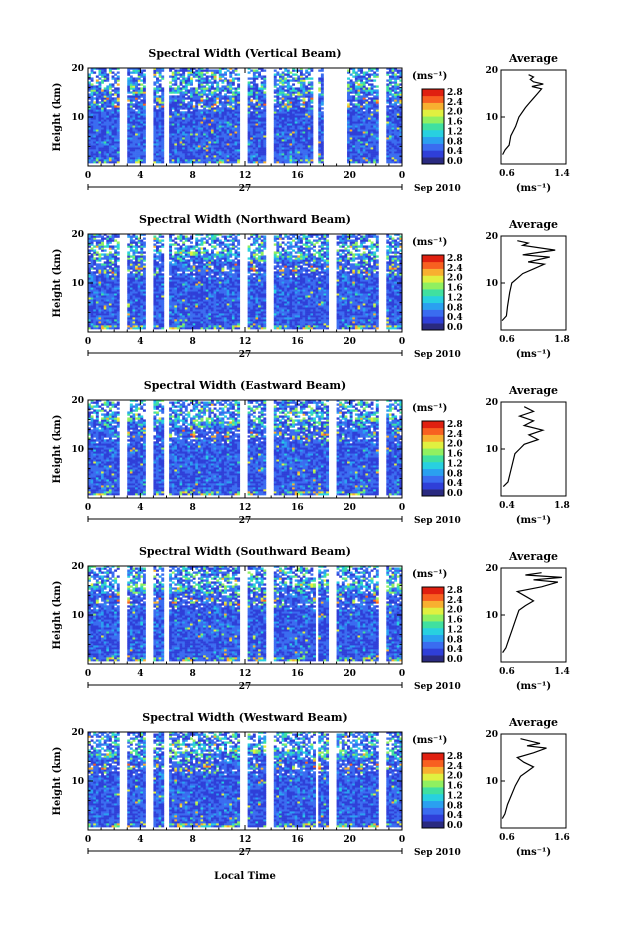 The height and width of the screenshot is (929, 622). I want to click on colorbar-tick-label: 0.0, so click(455, 328).